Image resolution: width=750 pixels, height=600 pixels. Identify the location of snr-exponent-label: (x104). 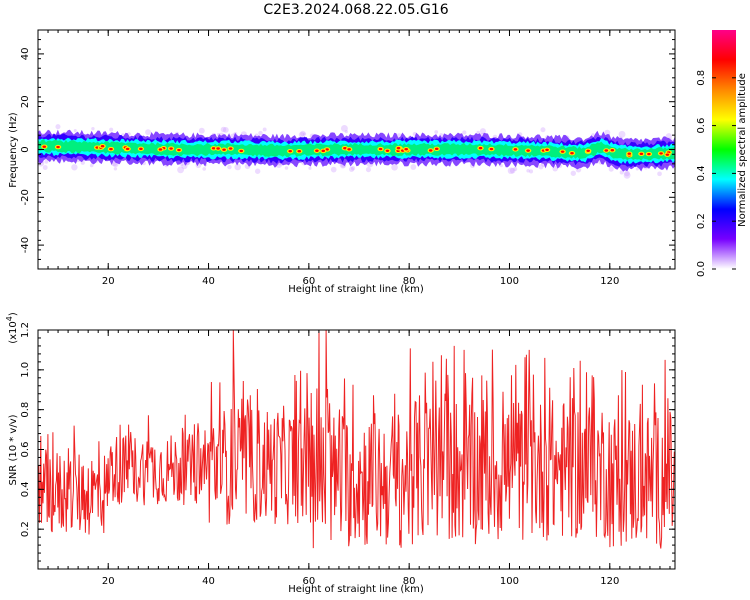
(12, 328).